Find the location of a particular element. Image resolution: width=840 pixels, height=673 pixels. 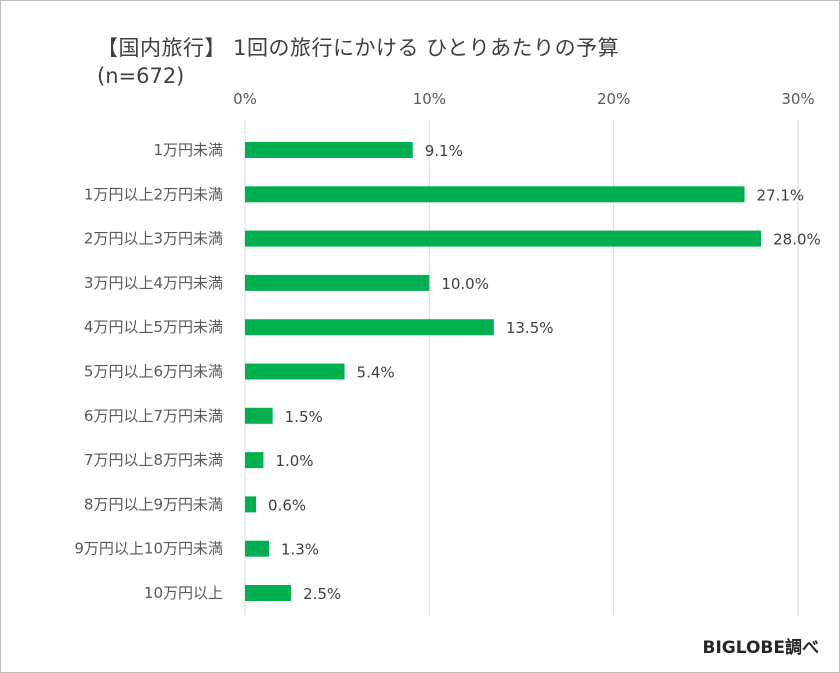

data-label: 1.3% is located at coordinates (300, 550).